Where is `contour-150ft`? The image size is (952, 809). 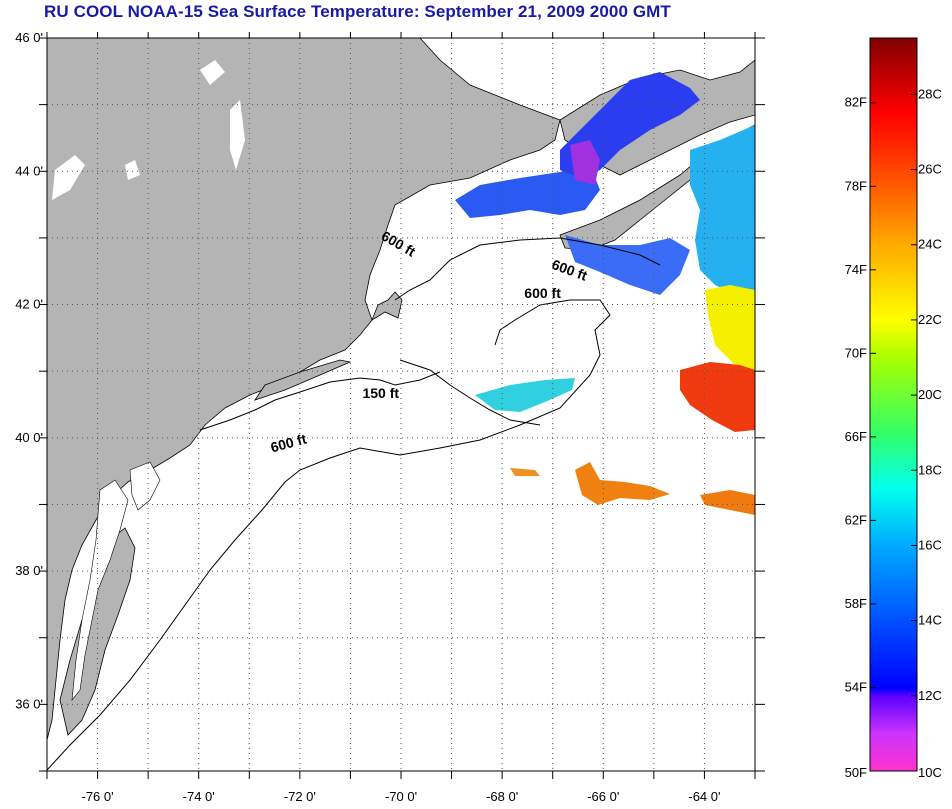 contour-150ft is located at coordinates (470, 392).